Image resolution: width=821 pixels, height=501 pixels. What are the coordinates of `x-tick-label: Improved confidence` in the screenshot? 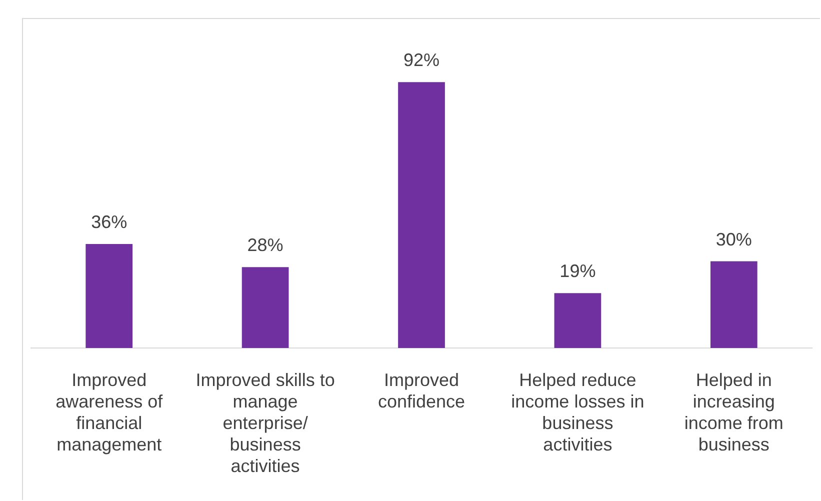 It's located at (422, 391).